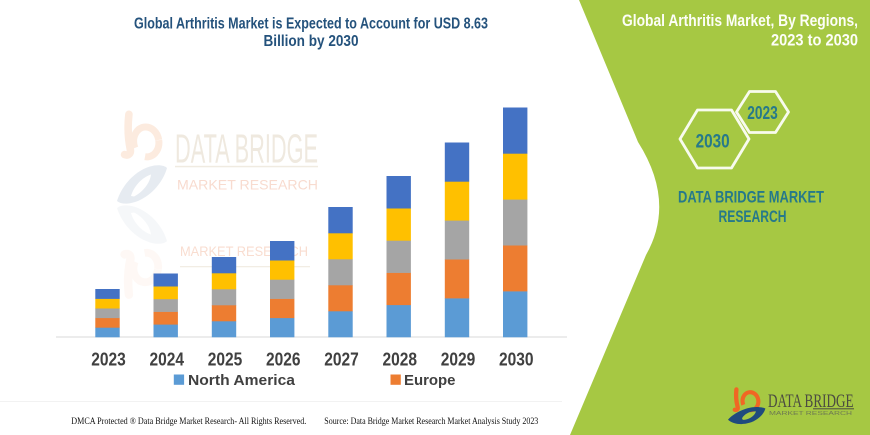 The width and height of the screenshot is (870, 435). Describe the element at coordinates (430, 380) in the screenshot. I see `svg-text: Europe` at that location.